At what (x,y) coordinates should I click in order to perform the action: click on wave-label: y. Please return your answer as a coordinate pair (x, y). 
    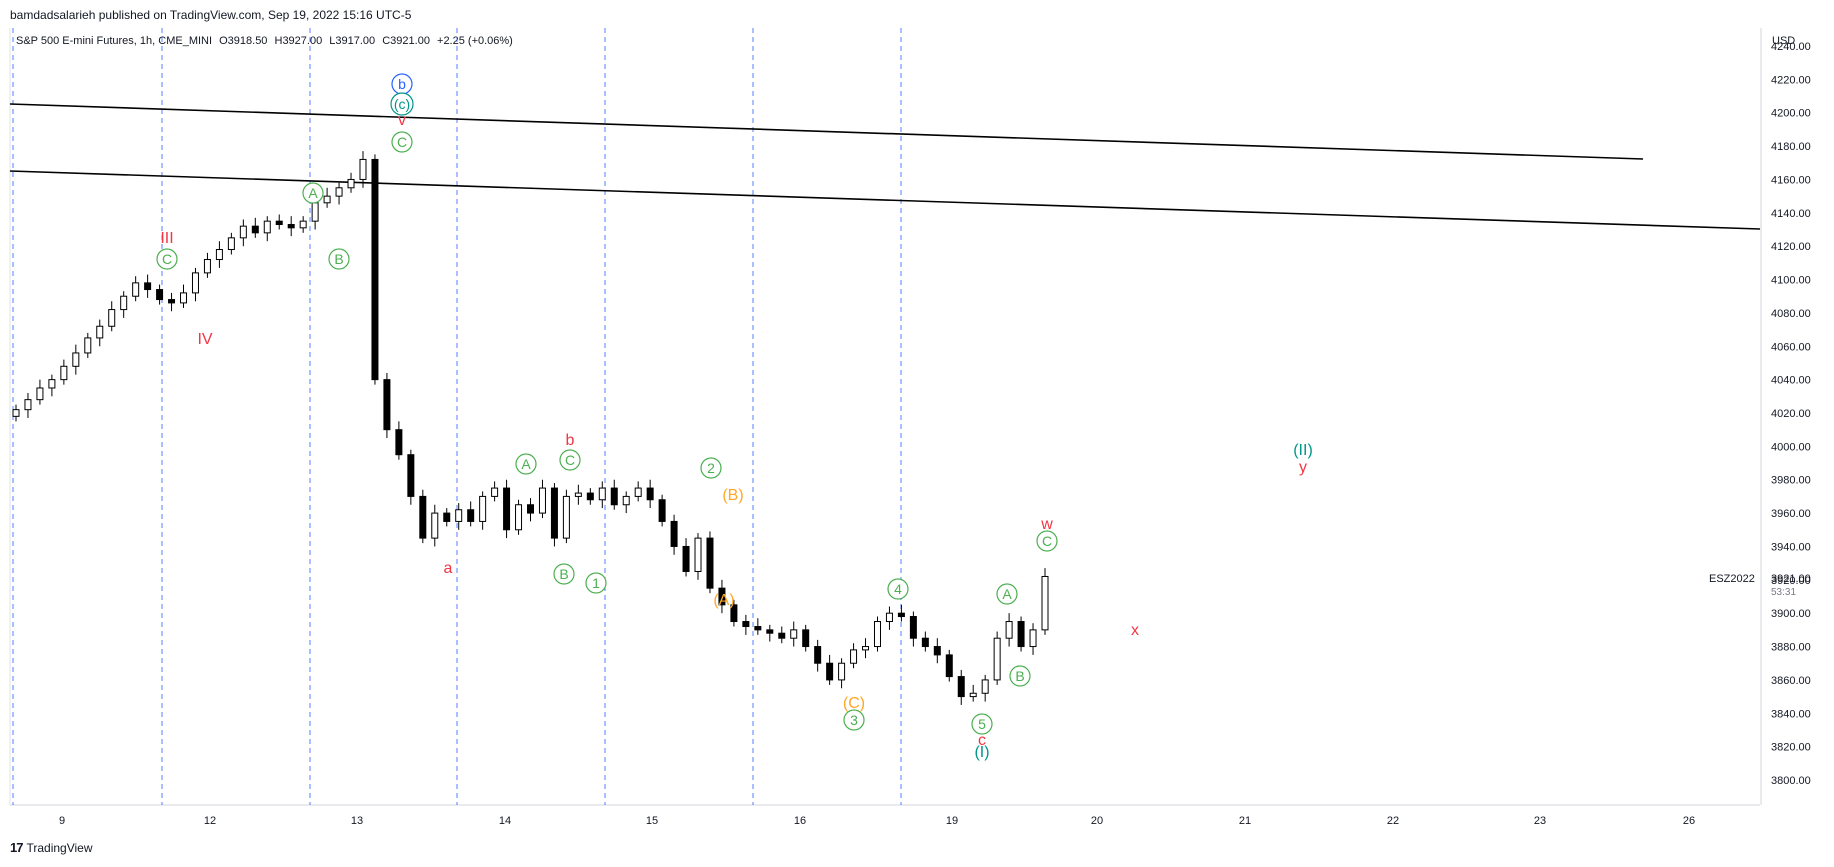
    Looking at the image, I should click on (1303, 467).